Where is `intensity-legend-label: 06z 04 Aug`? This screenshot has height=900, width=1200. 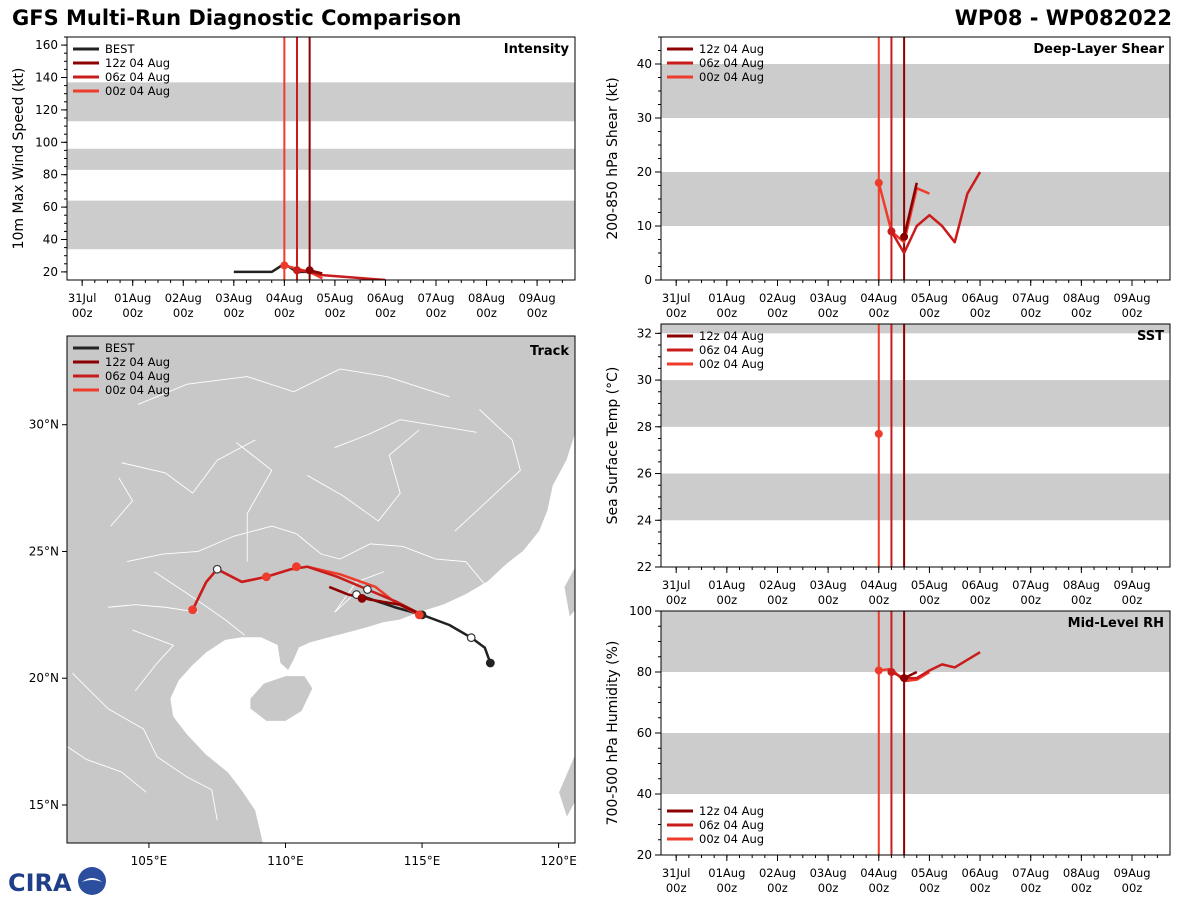
intensity-legend-label: 06z 04 Aug is located at coordinates (137, 77).